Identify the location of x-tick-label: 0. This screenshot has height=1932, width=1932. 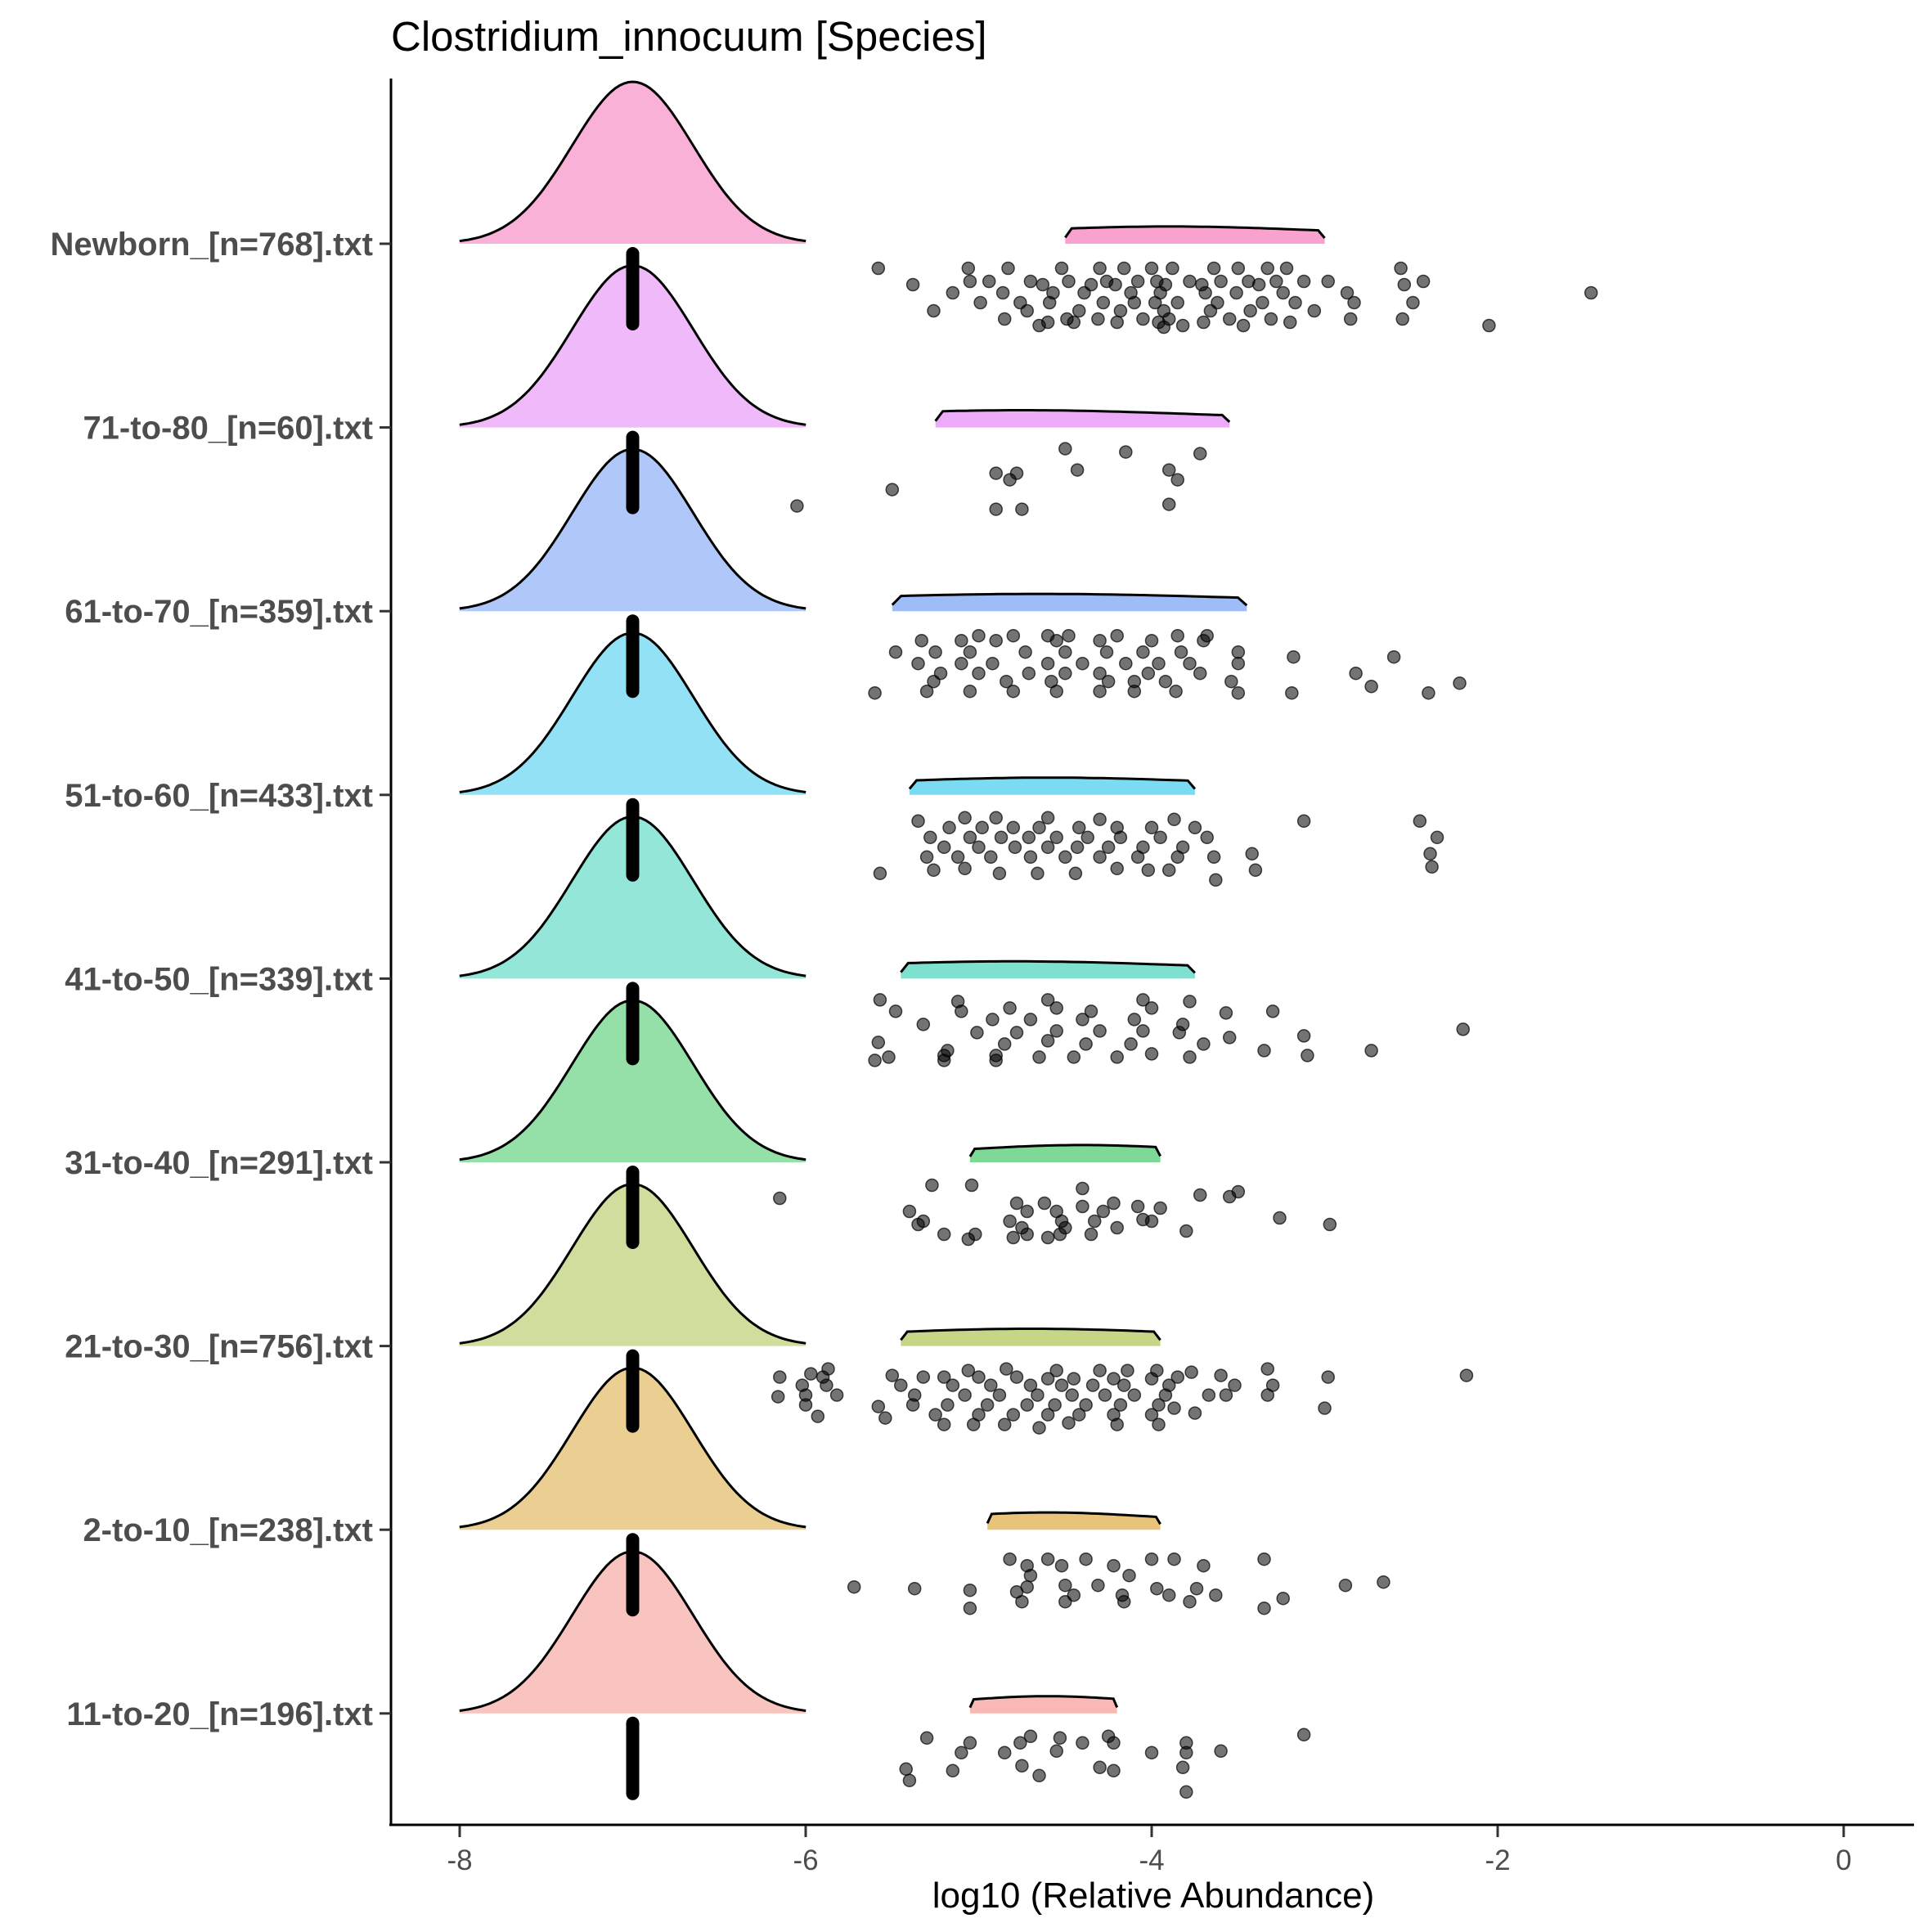
(1843, 1860).